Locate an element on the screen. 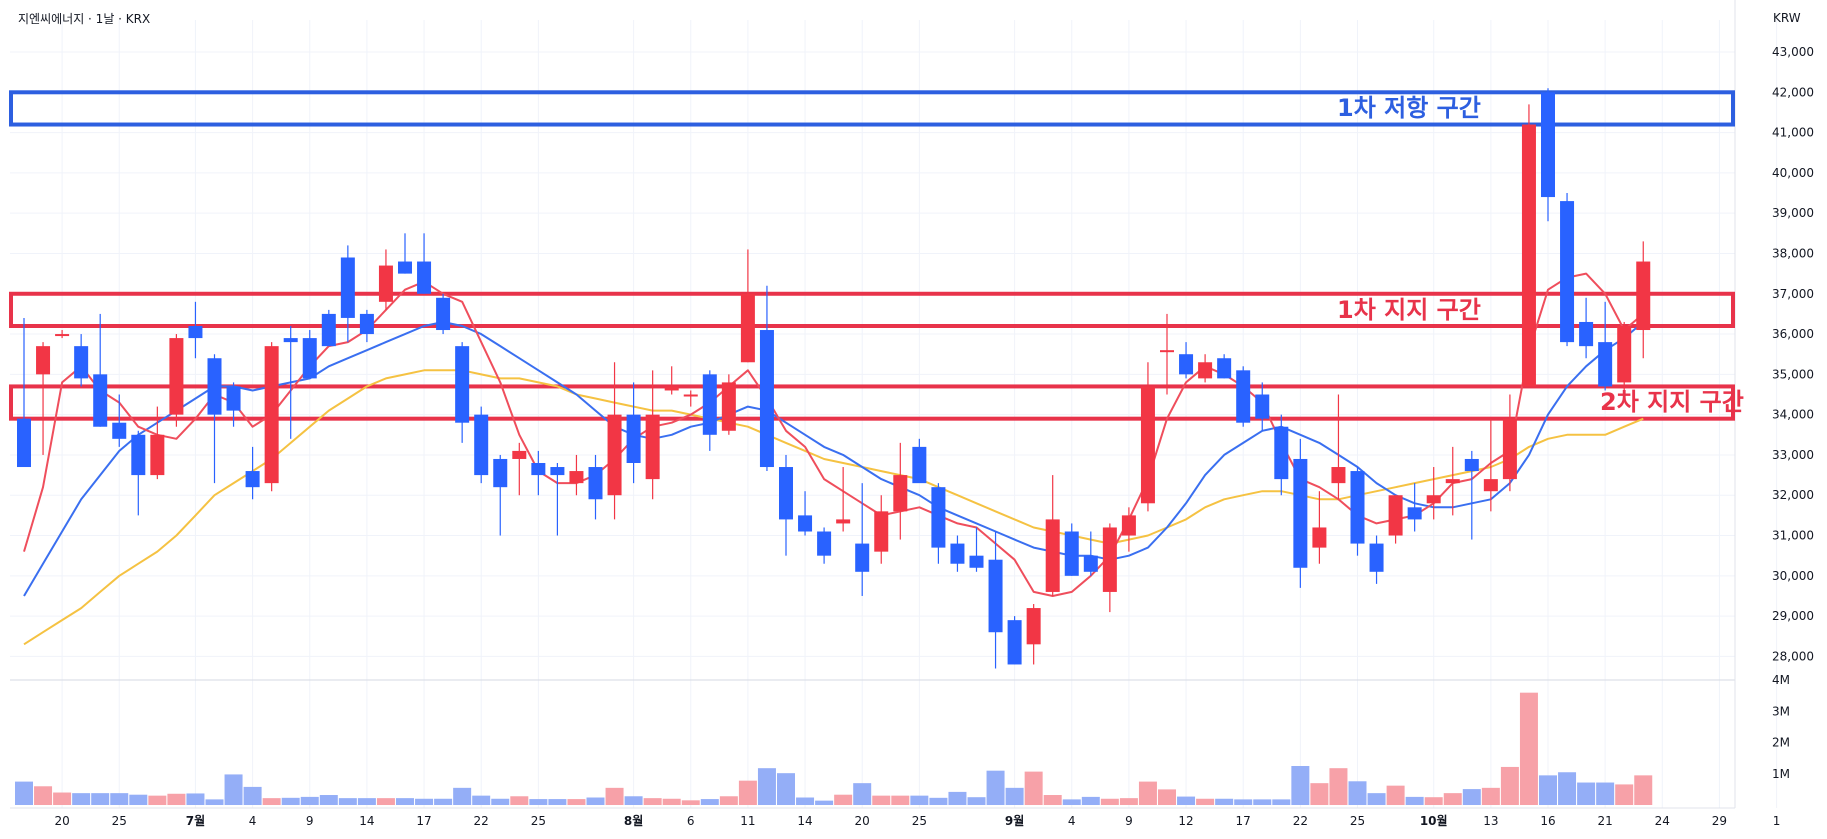 Image resolution: width=1827 pixels, height=839 pixels. time-tick-label: 9월 is located at coordinates (1014, 820).